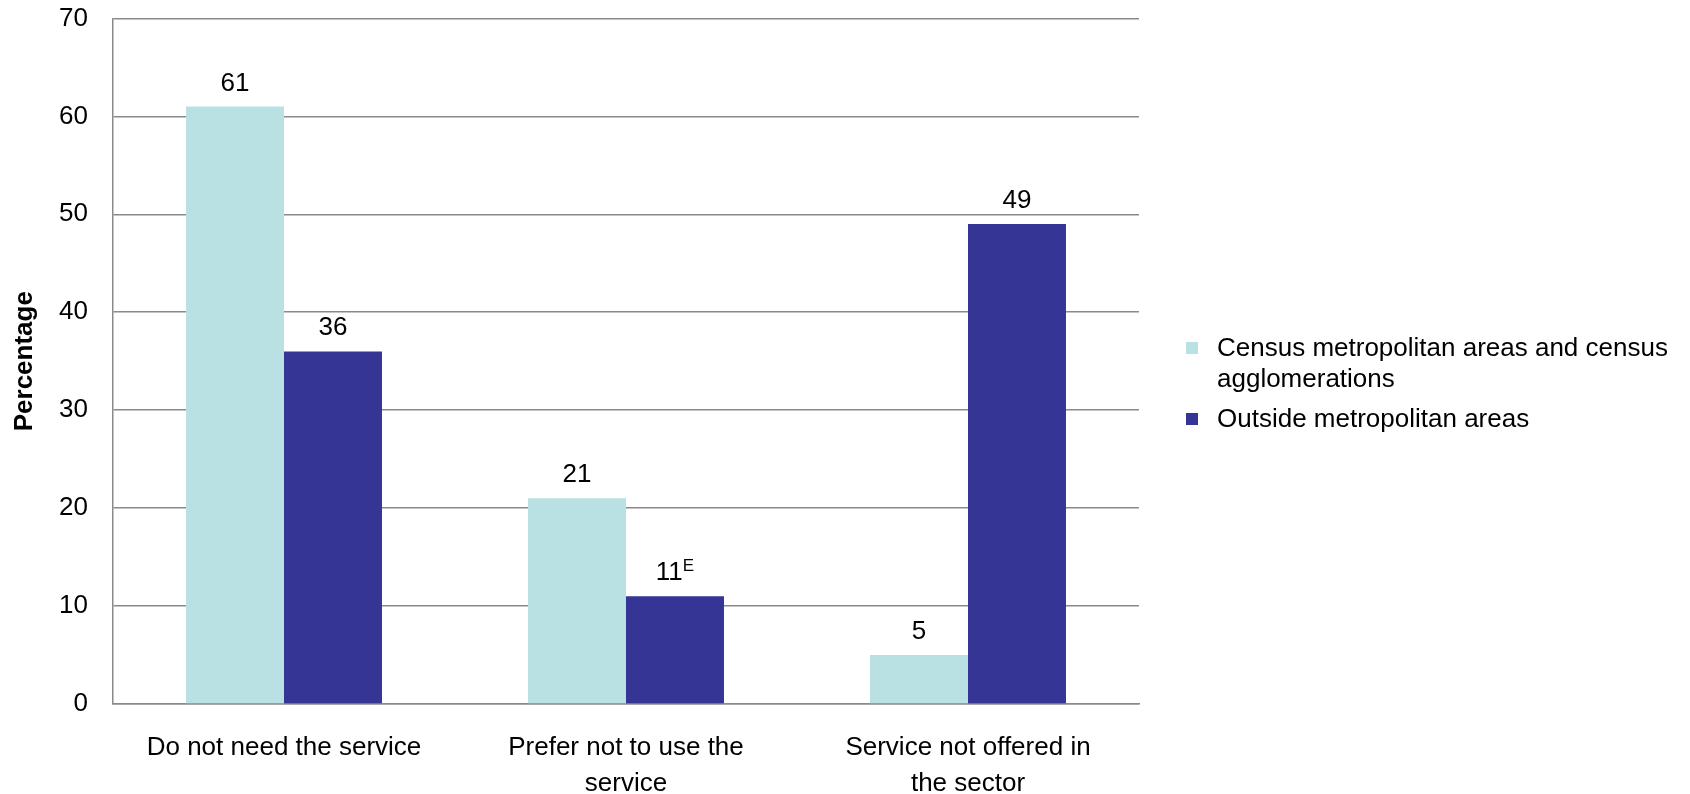 This screenshot has height=794, width=1690. Describe the element at coordinates (577, 473) in the screenshot. I see `data-label: 21` at that location.